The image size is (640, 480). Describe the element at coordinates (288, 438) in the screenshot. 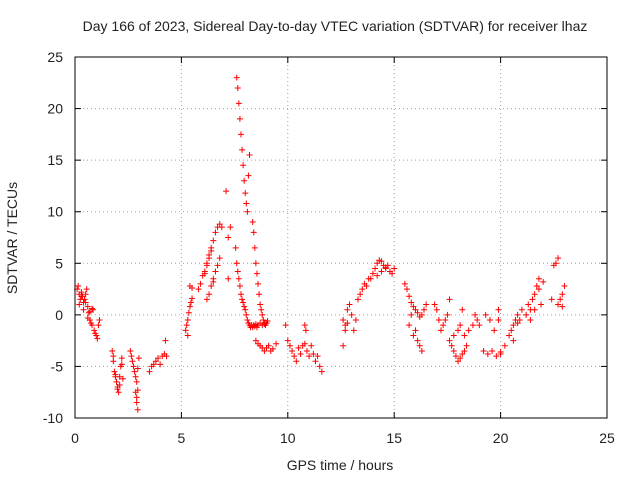

I see `x-tick-label: 10` at that location.